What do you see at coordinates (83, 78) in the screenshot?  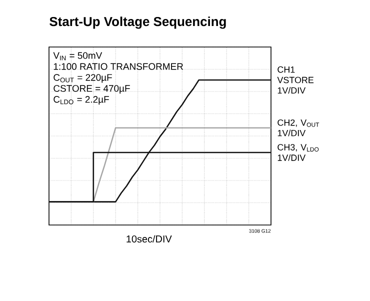 I see `annotation: C$_{OUT}$ = 220µF` at bounding box center [83, 78].